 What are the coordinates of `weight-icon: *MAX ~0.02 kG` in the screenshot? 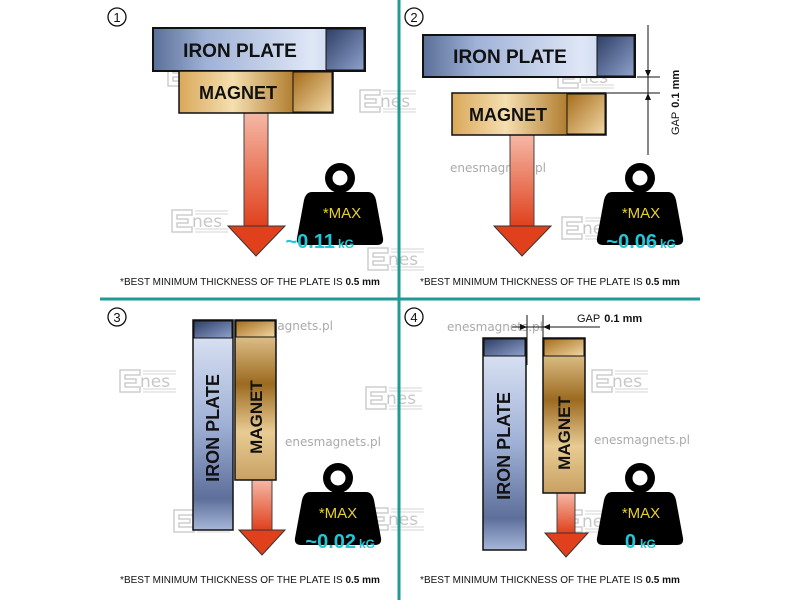 It's located at (338, 508).